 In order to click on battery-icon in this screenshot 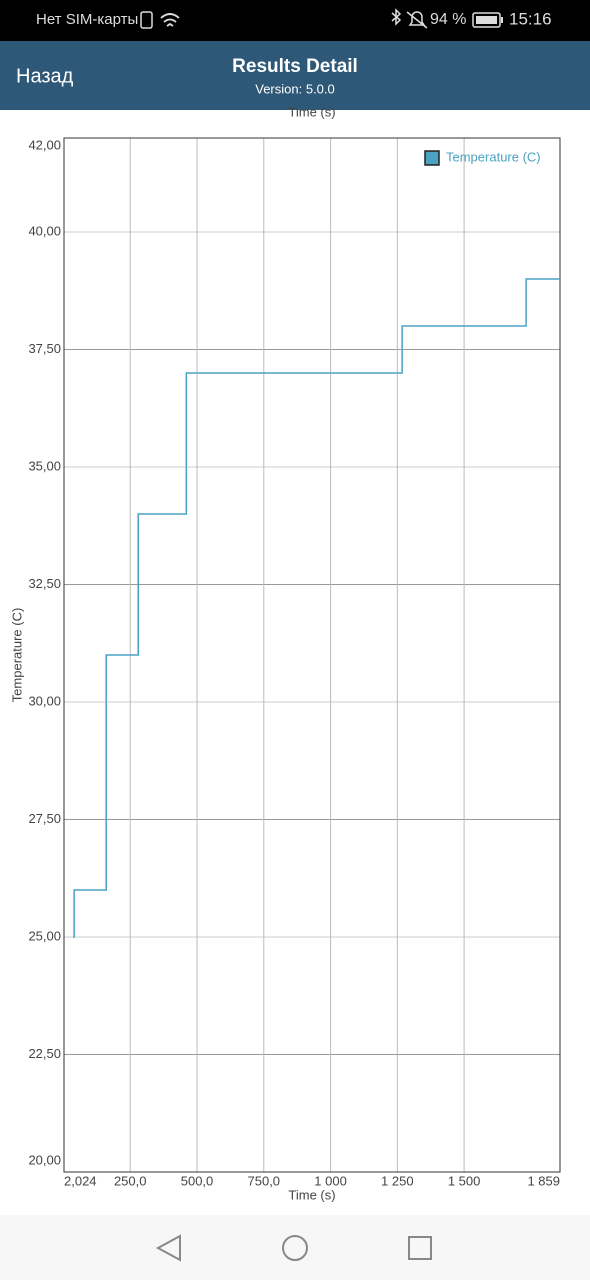, I will do `click(486, 20)`.